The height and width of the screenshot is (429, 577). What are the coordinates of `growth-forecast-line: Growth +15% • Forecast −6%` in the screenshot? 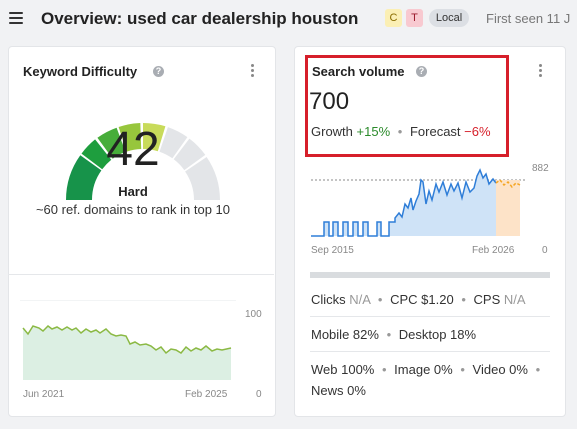 It's located at (401, 131).